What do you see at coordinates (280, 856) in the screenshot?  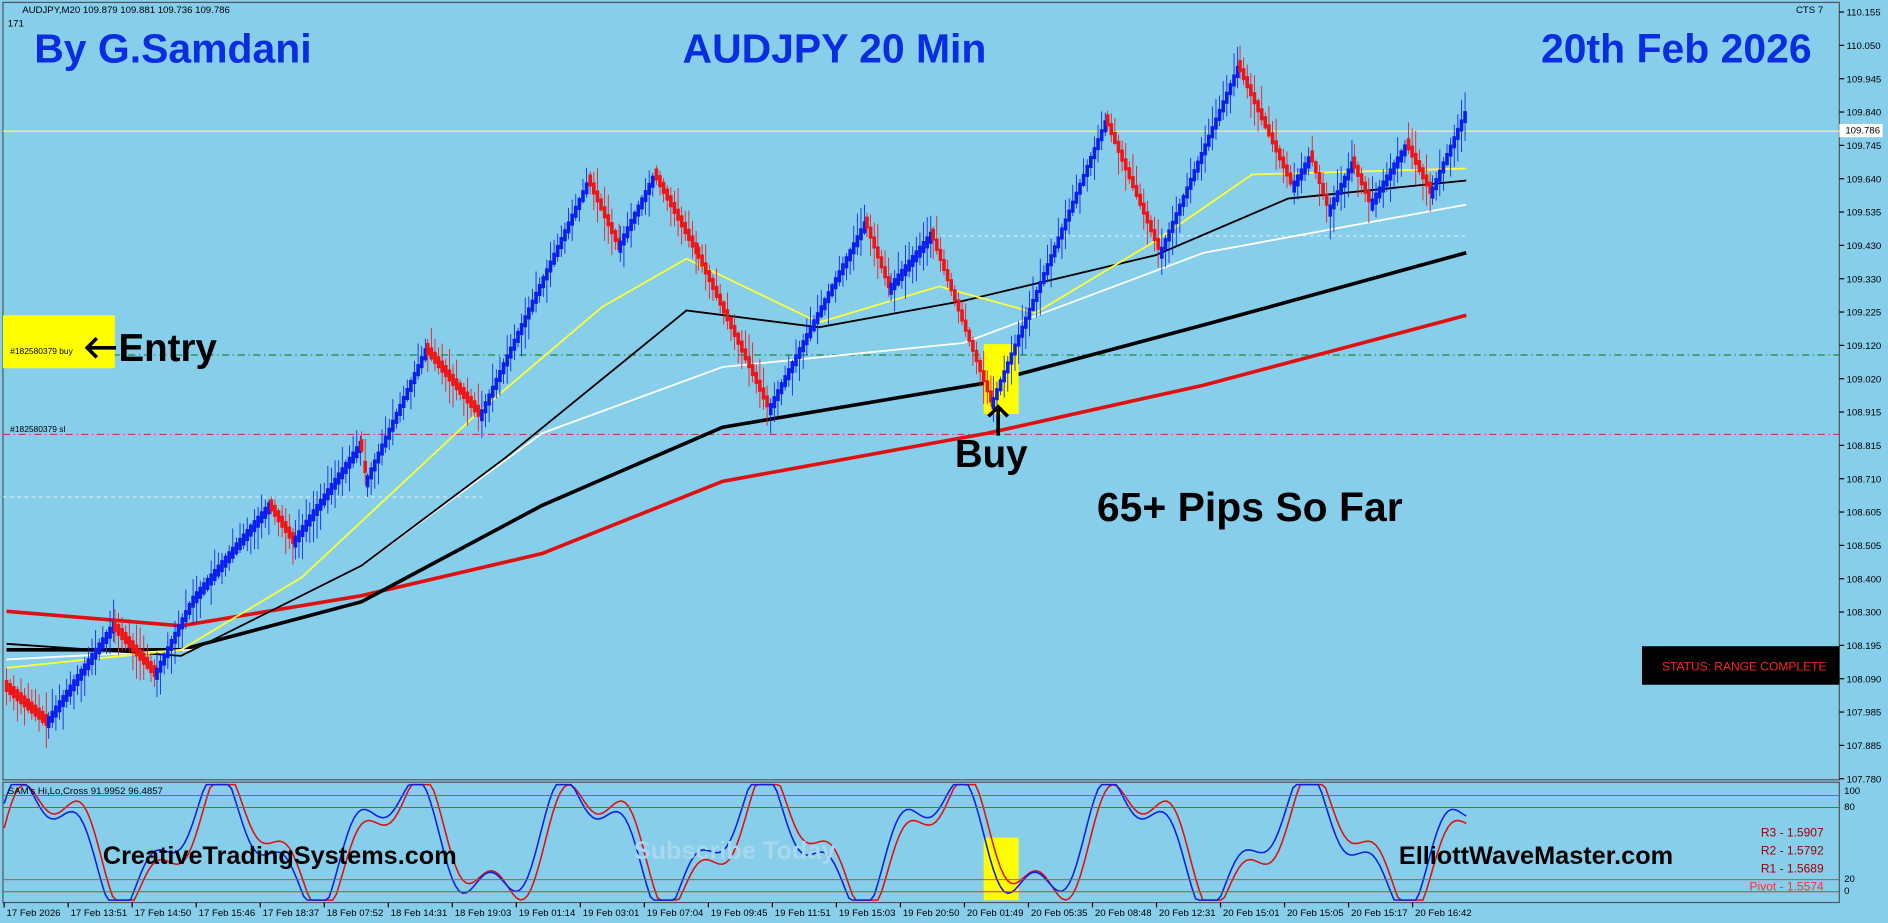 I see `watermark-left: CreativeTradingSystems.com` at bounding box center [280, 856].